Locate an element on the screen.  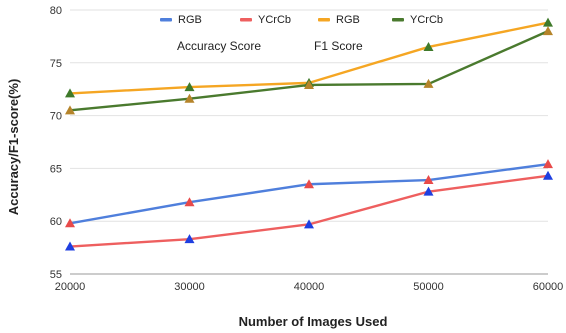
y-tick-label: 55 is located at coordinates (56, 275).